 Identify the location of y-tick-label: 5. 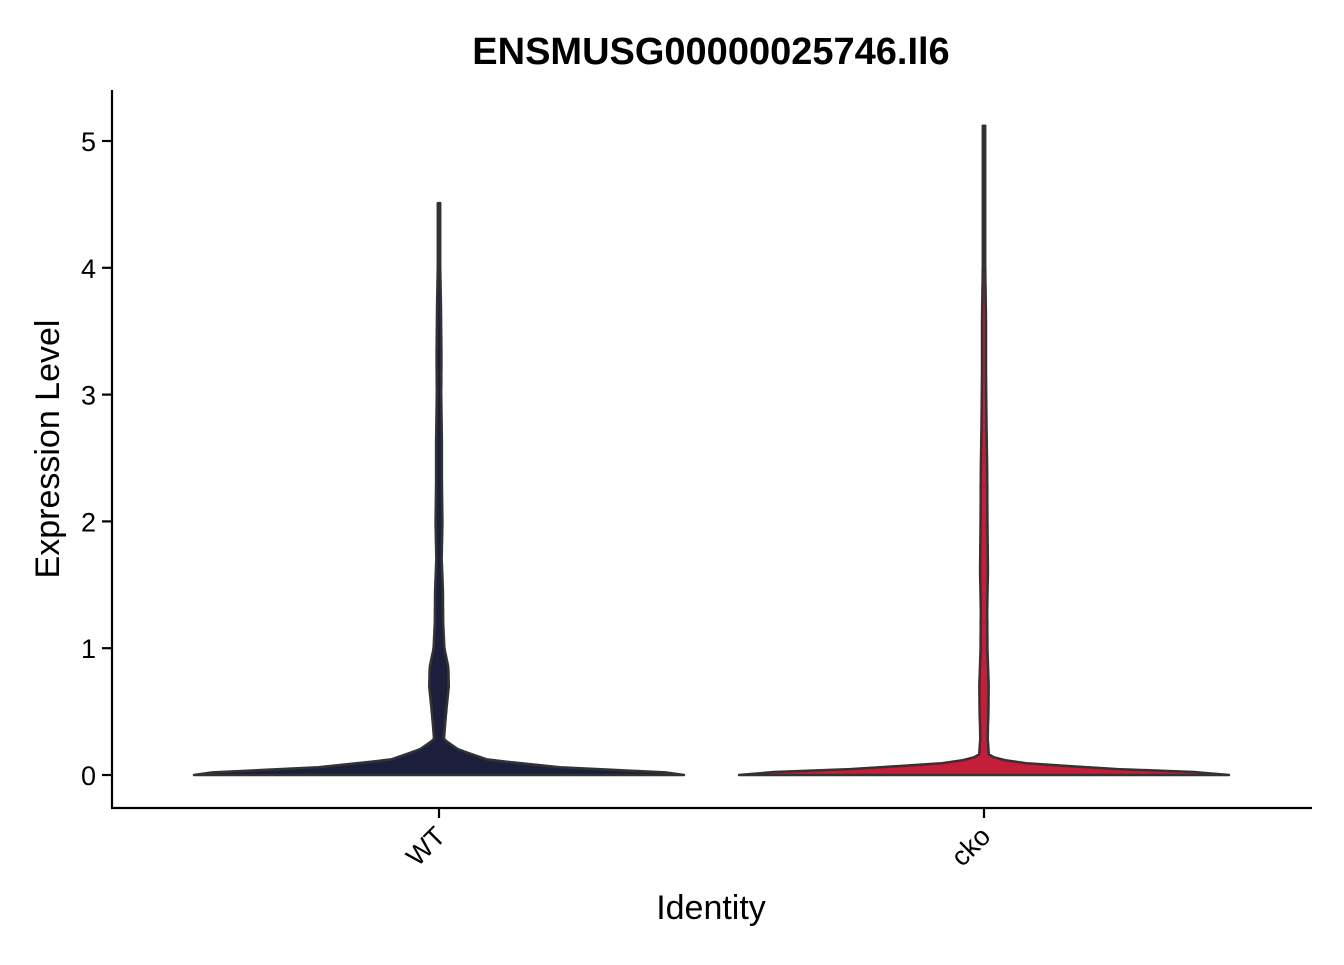
(88, 142).